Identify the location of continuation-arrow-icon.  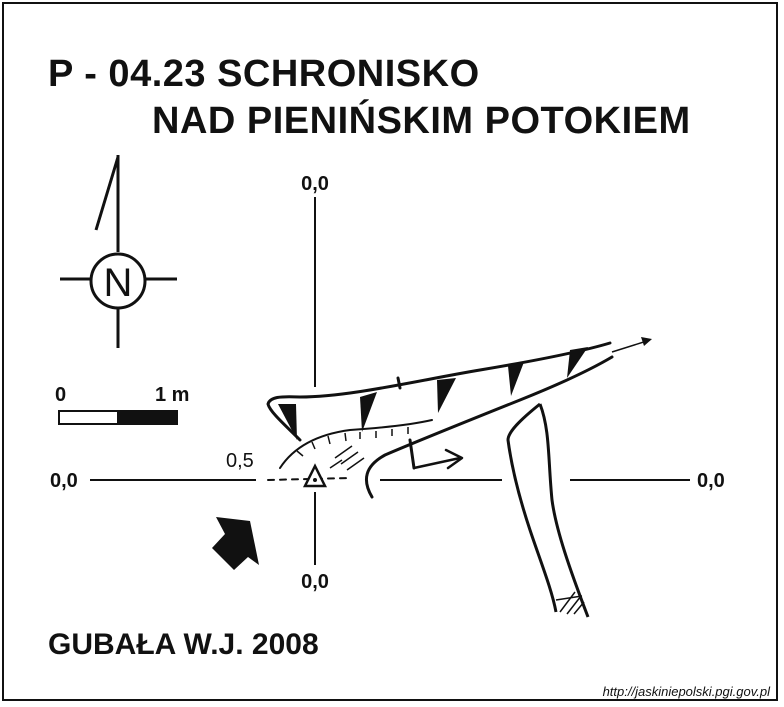
(631, 345).